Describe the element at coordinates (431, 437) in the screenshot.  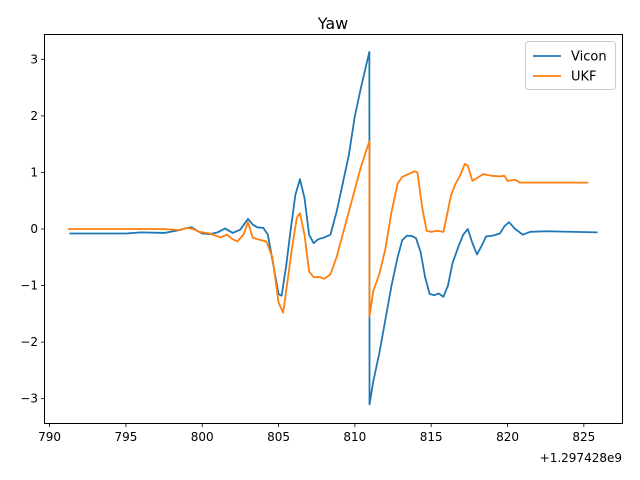
I see `x-tick-label: 815` at that location.